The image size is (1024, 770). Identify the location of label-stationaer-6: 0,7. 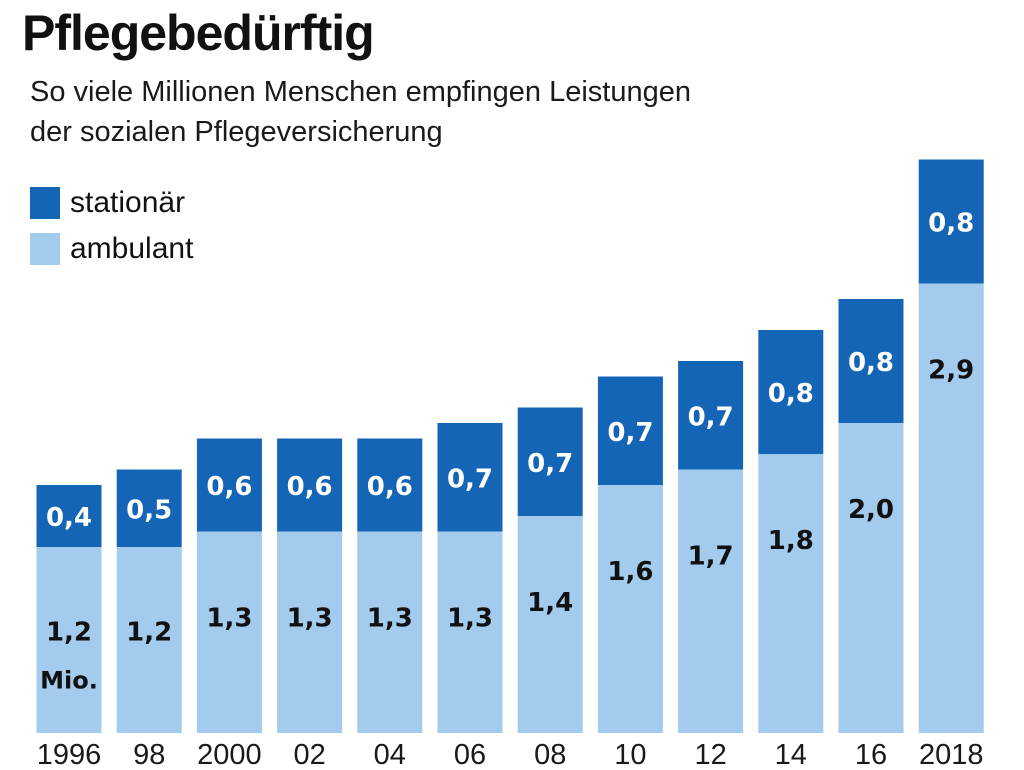
(550, 464).